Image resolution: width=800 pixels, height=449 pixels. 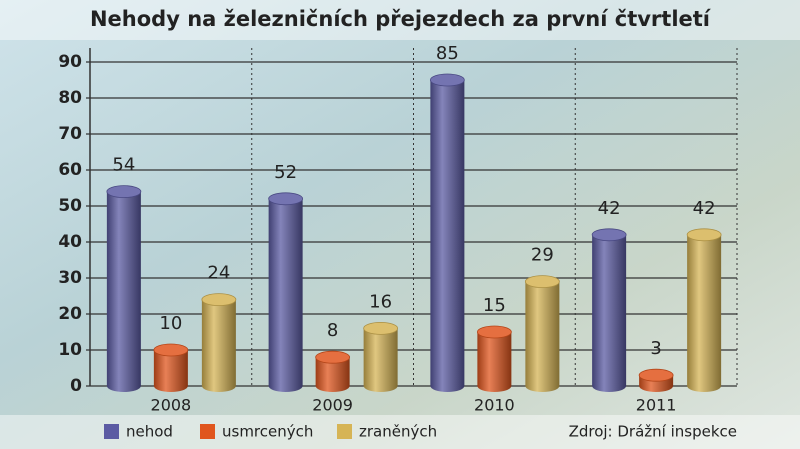 What do you see at coordinates (267, 432) in the screenshot?
I see `legend-label: usmrcených` at bounding box center [267, 432].